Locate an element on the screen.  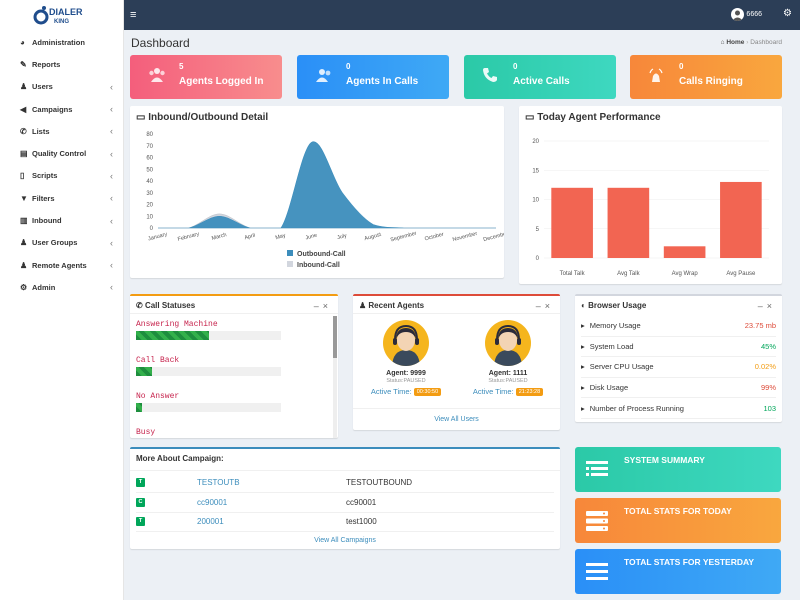
settings-cogs-icon: ⚙ is located at coordinates (787, 13).